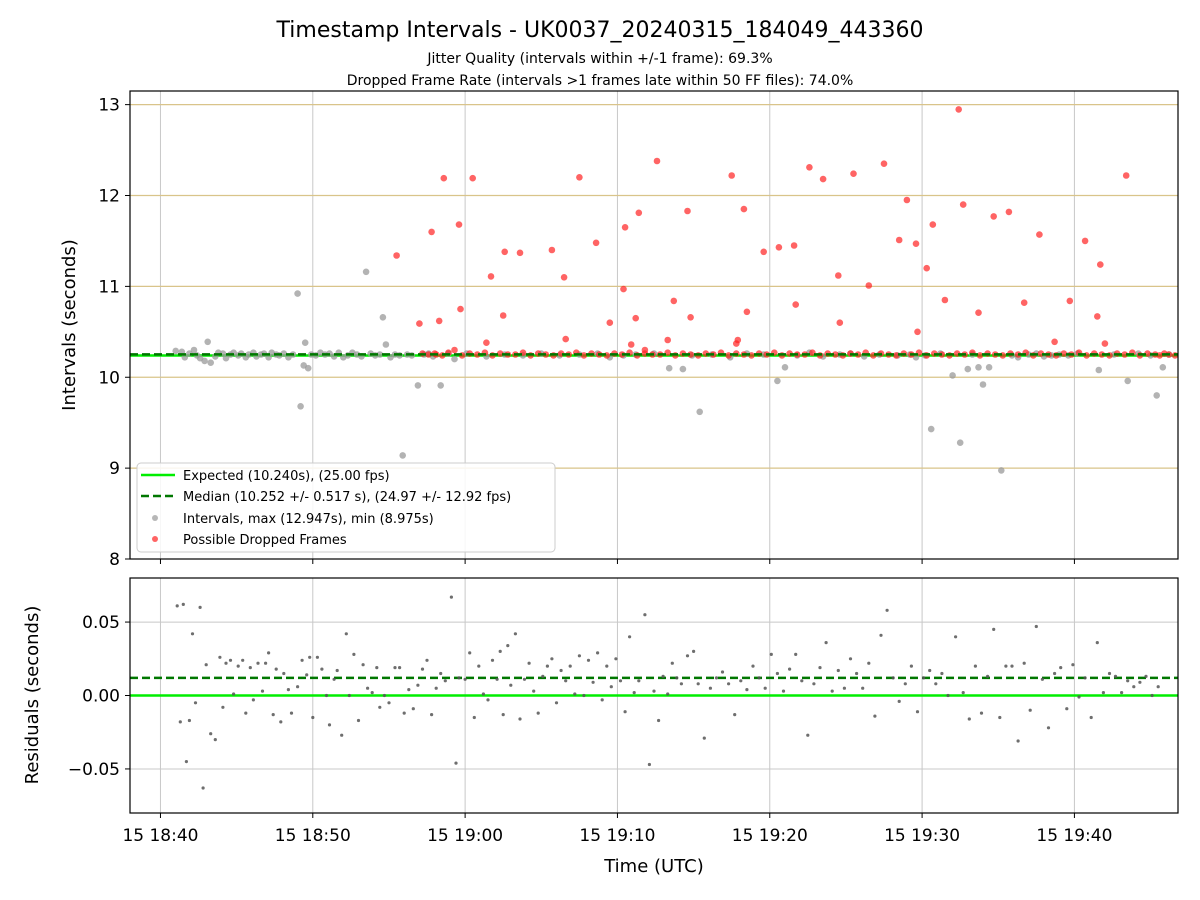  I want to click on legend-expected-label: Expected (10.240s), (25.00 fps), so click(286, 476).